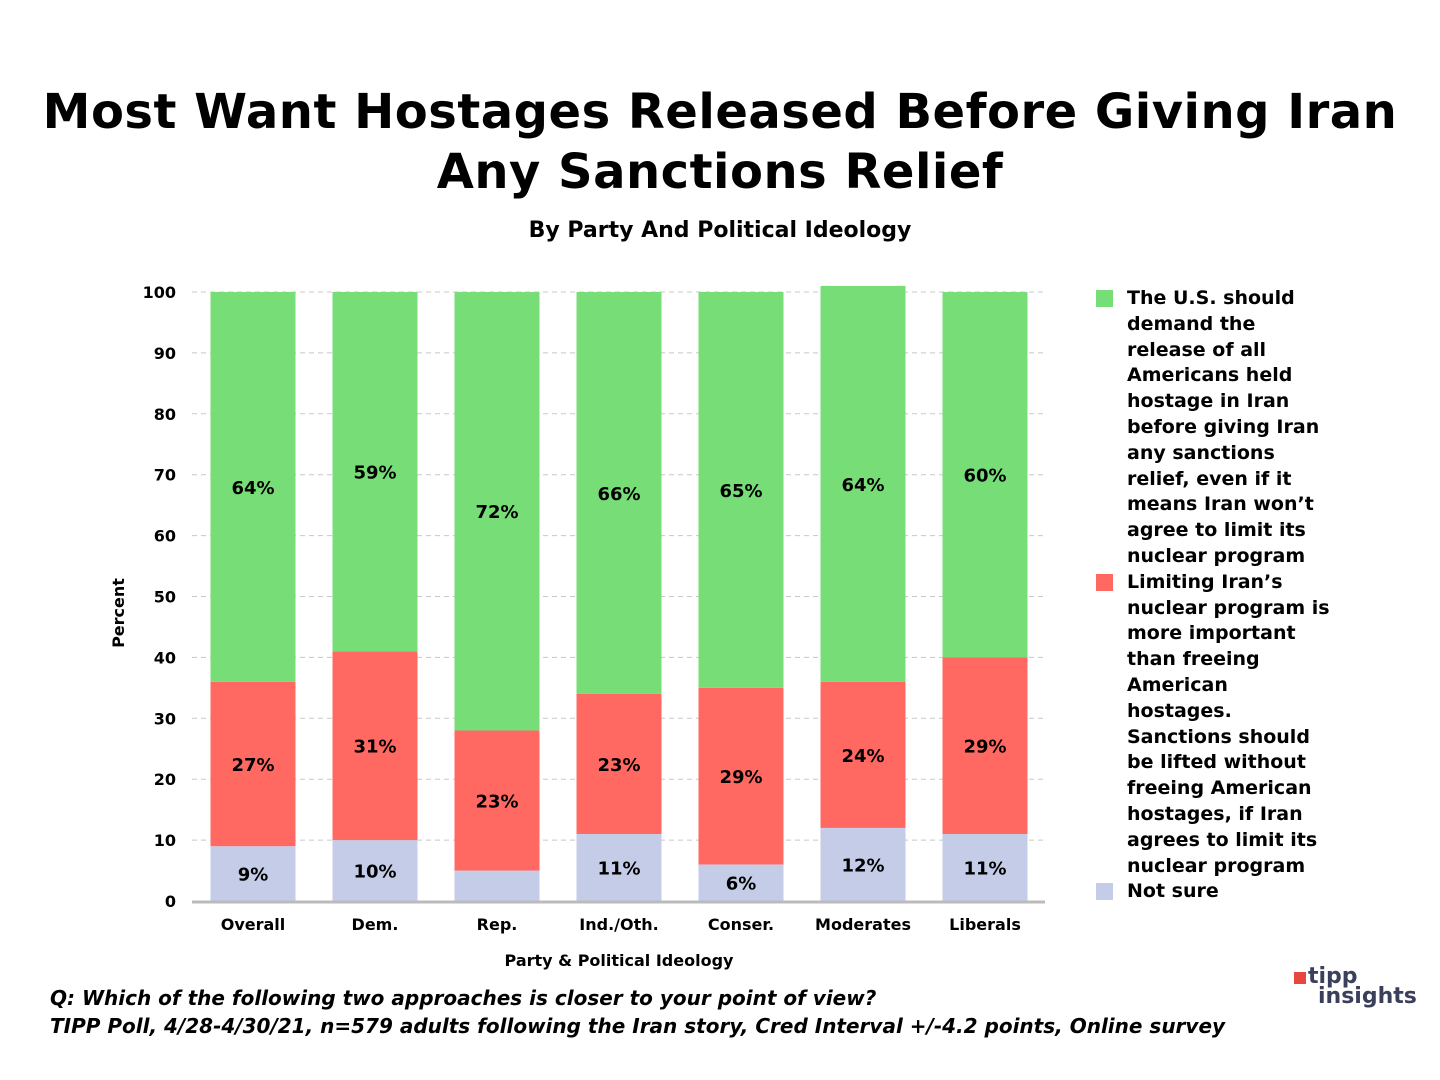 The width and height of the screenshot is (1440, 1080). What do you see at coordinates (618, 924) in the screenshot?
I see `x-tick-label: Ind./Oth.` at bounding box center [618, 924].